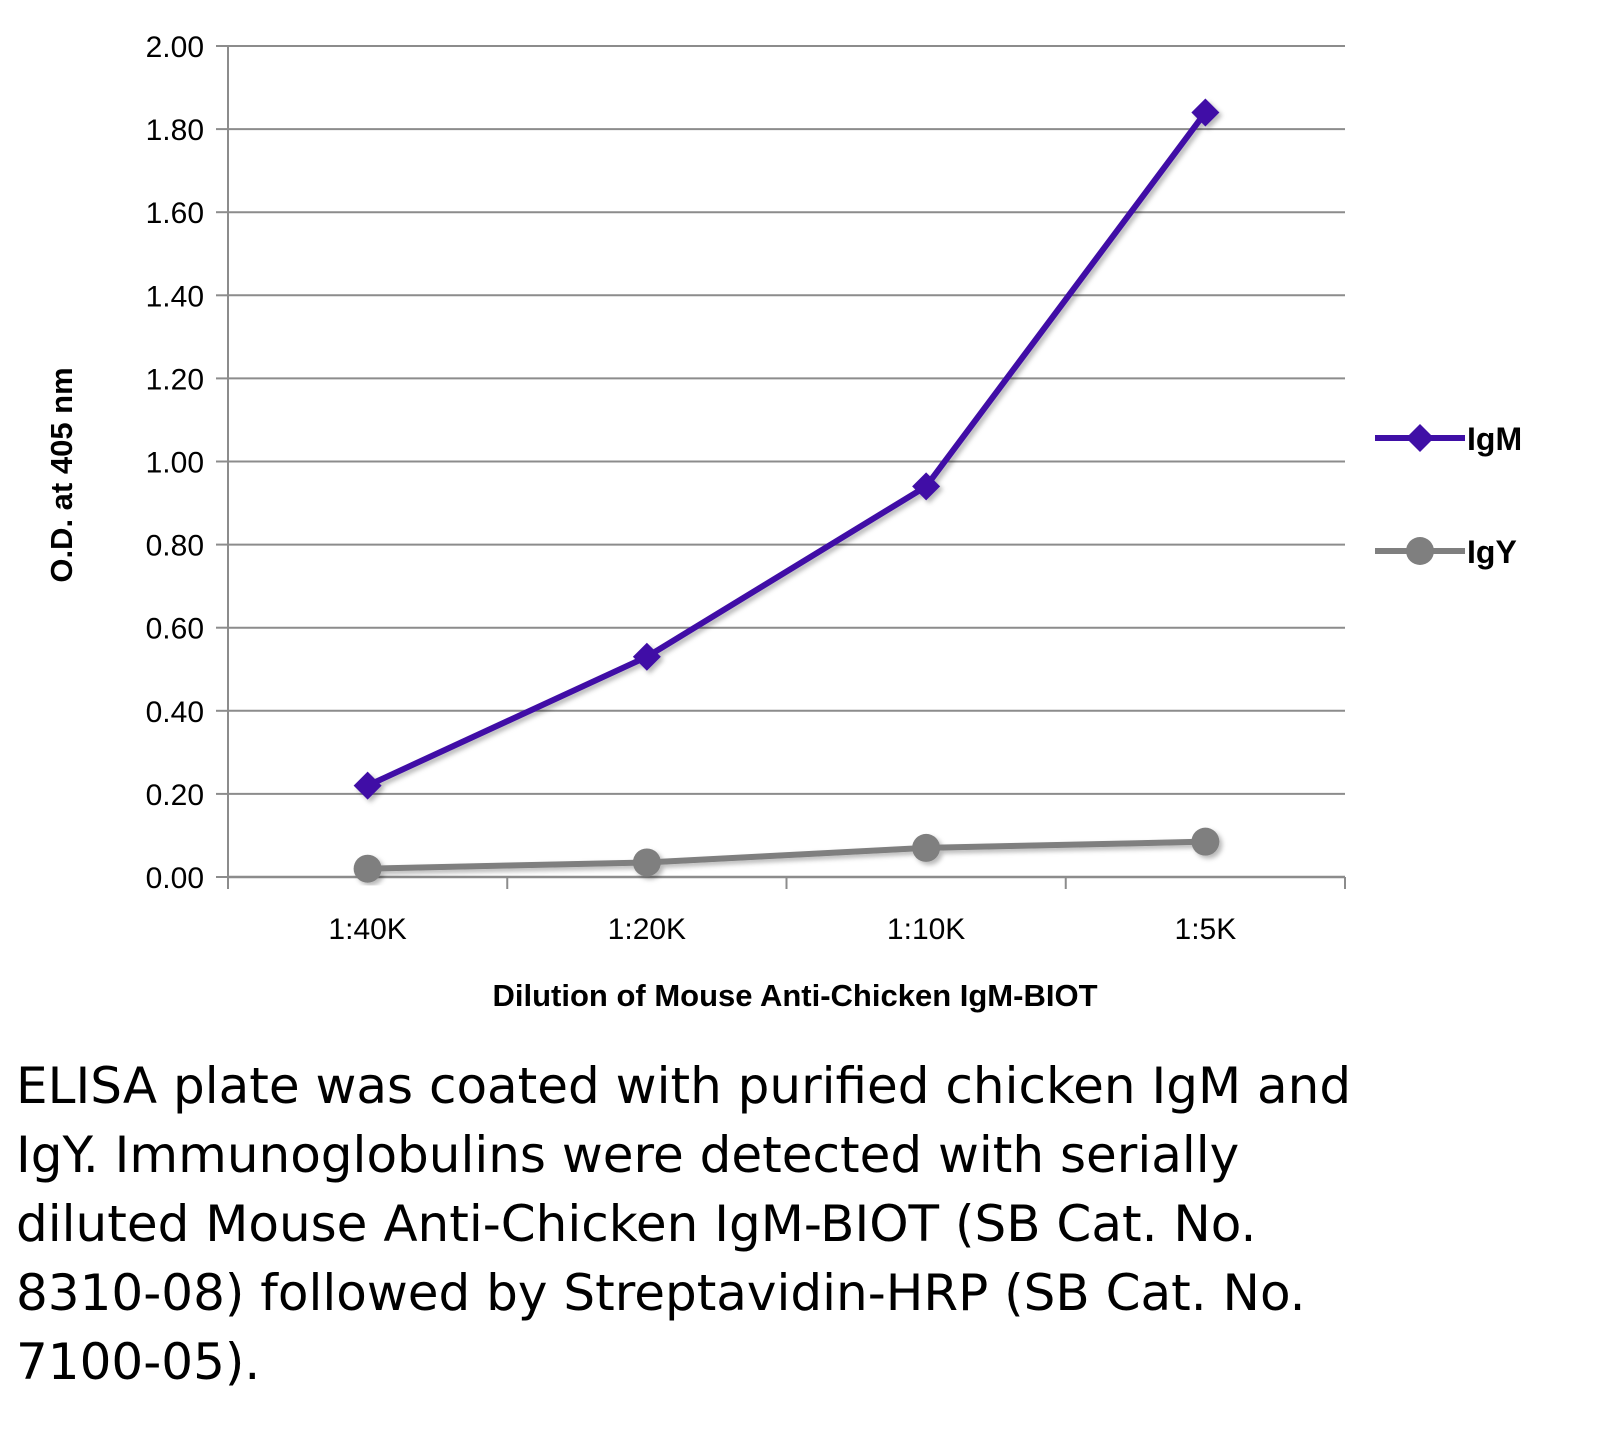 The height and width of the screenshot is (1429, 1605). Describe the element at coordinates (175, 629) in the screenshot. I see `y-tick-label: 0.60` at that location.